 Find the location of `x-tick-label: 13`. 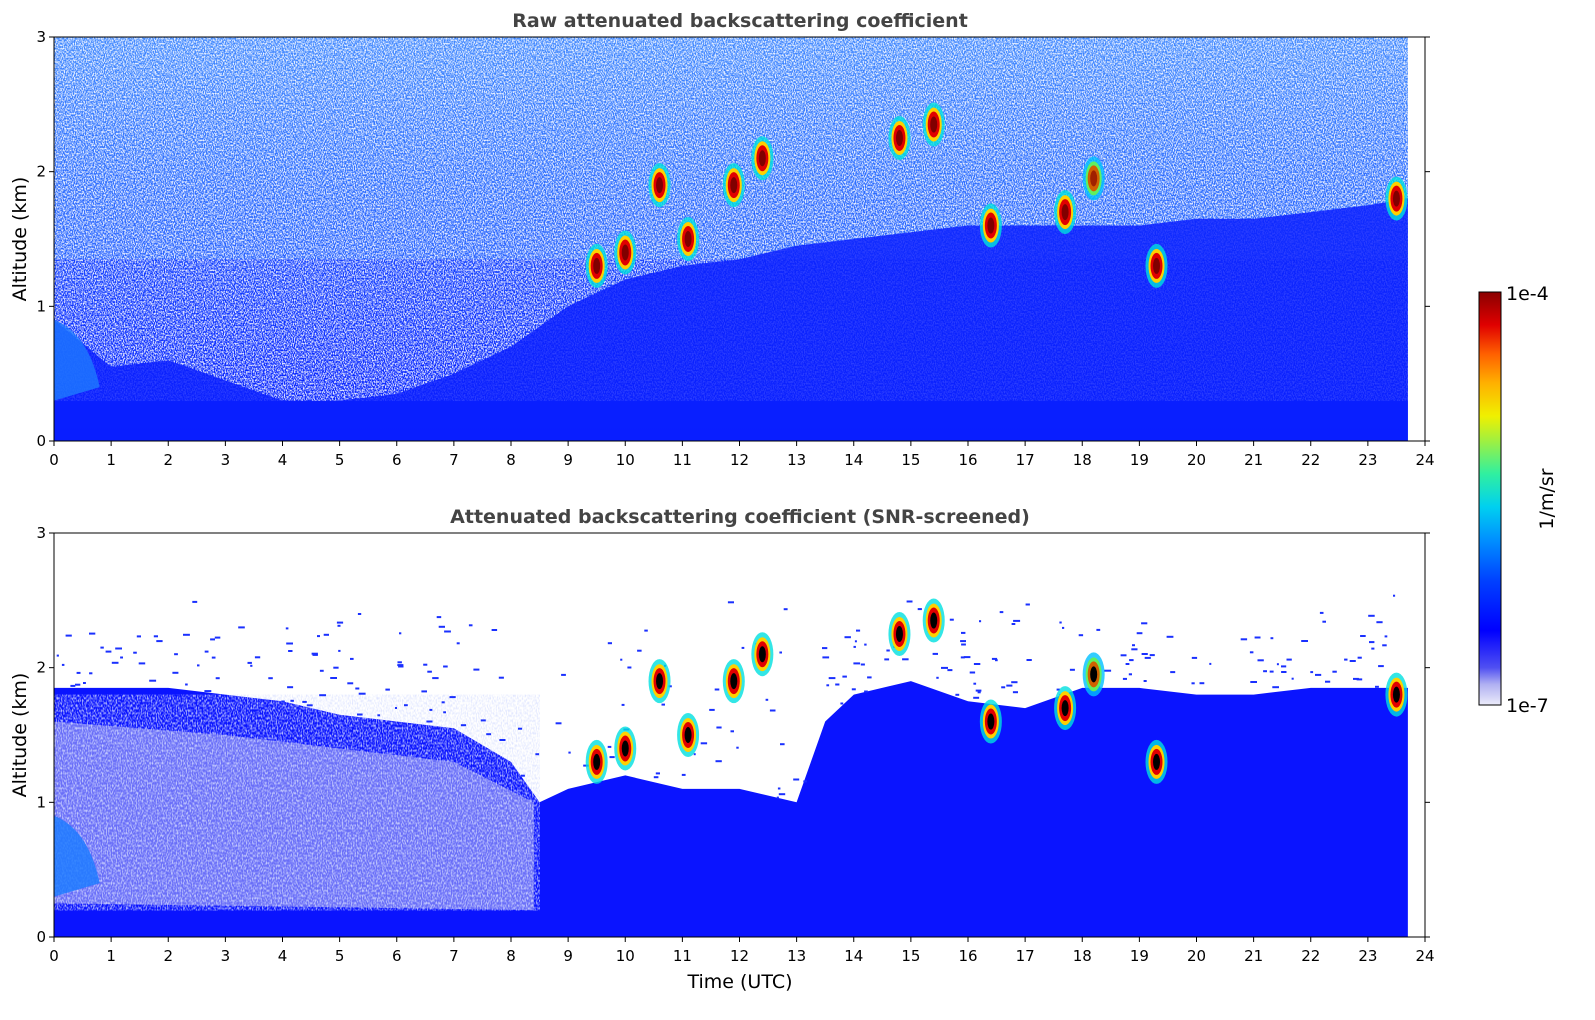

x-tick-label: 13 is located at coordinates (796, 956).